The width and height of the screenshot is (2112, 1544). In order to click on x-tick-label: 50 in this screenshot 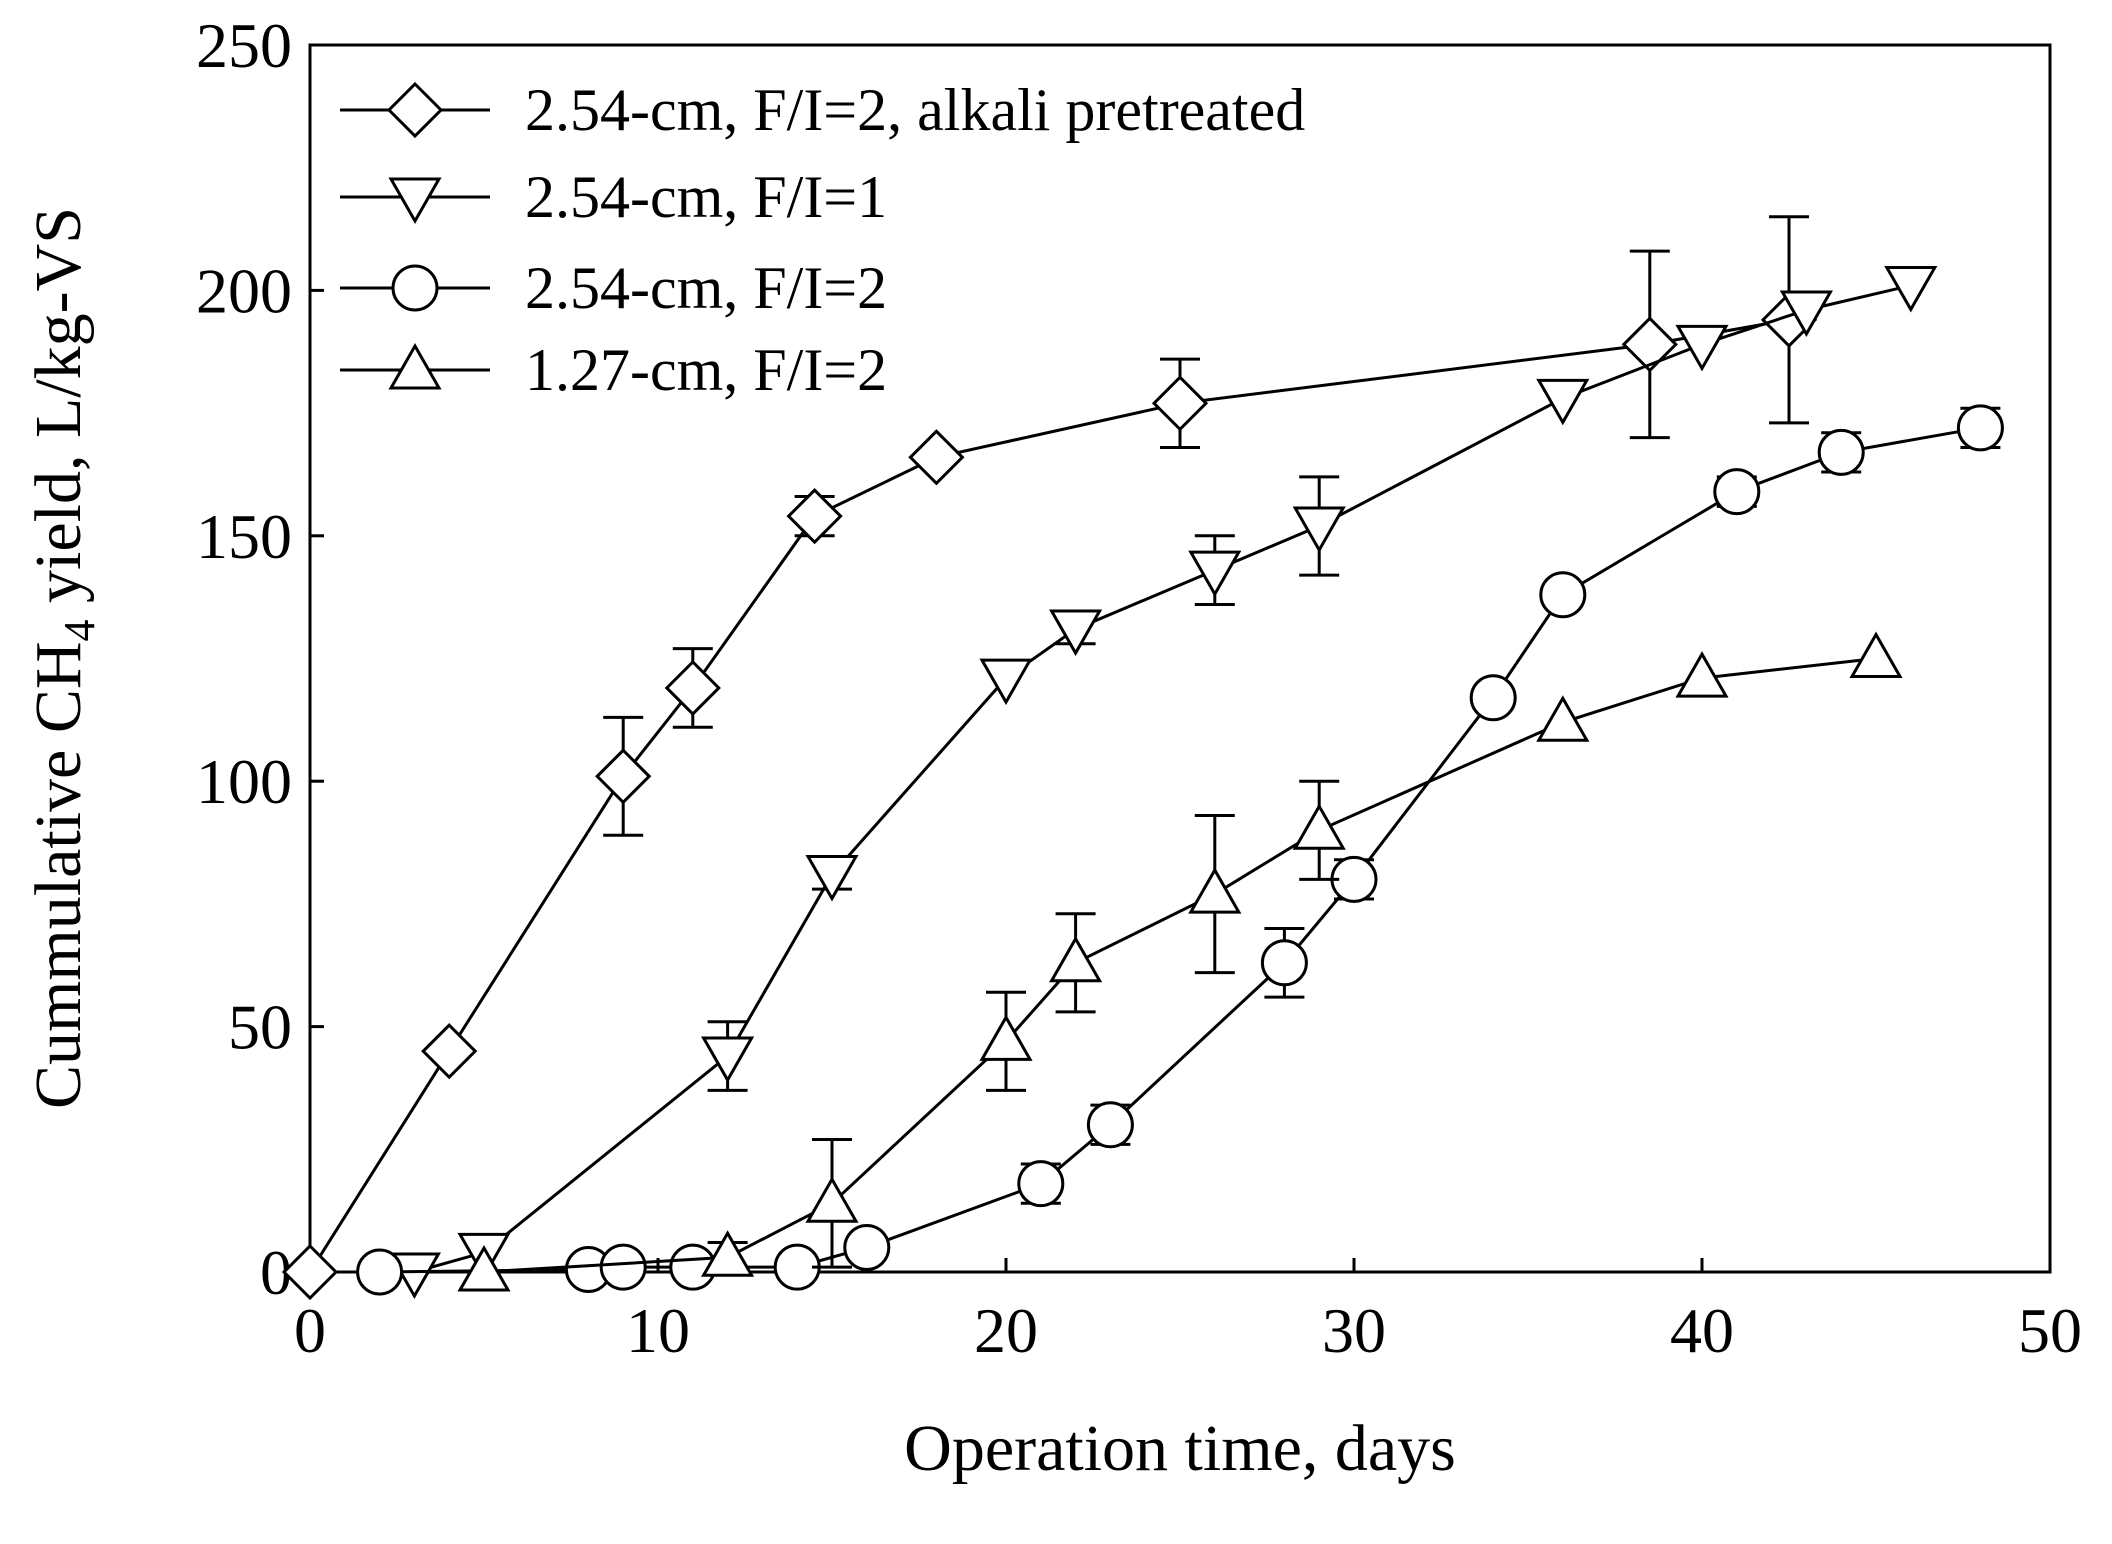, I will do `click(2050, 1330)`.